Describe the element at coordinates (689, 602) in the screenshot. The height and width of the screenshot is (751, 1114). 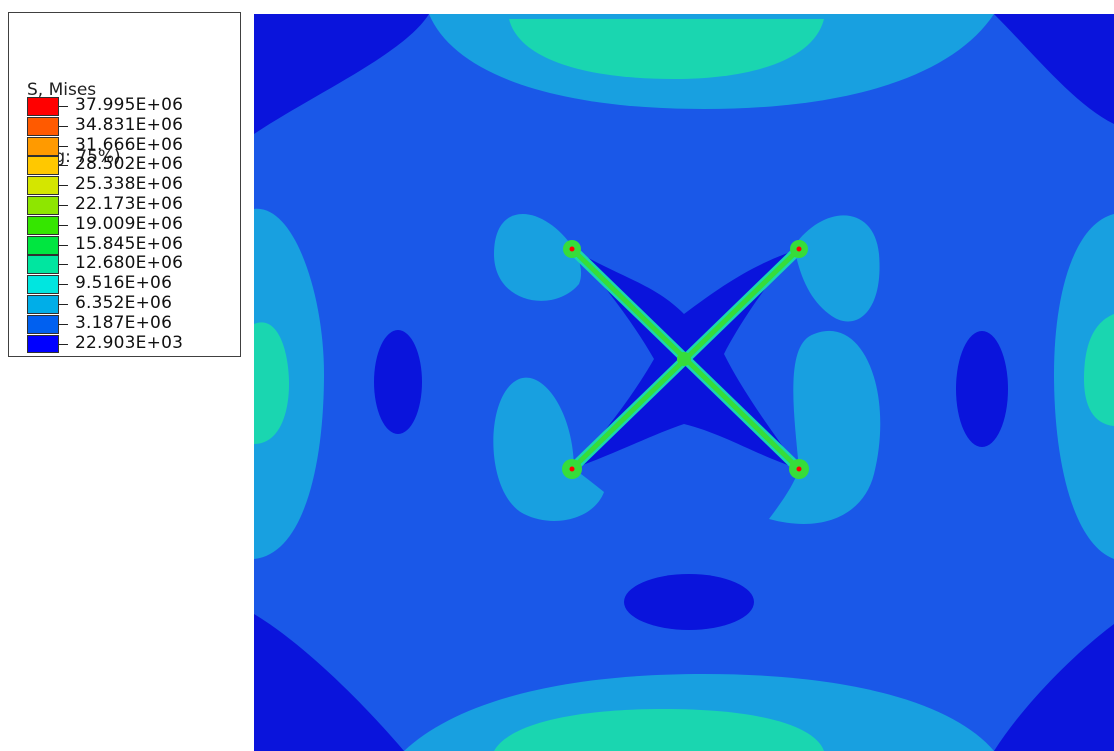
I see `pocket-bottom` at that location.